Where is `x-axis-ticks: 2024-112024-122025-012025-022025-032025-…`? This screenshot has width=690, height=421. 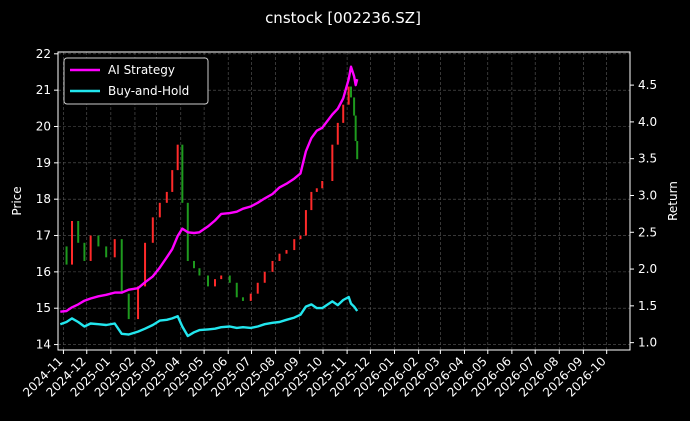 x-axis-ticks: 2024-112024-122025-012025-022025-032025-… is located at coordinates (314, 375).